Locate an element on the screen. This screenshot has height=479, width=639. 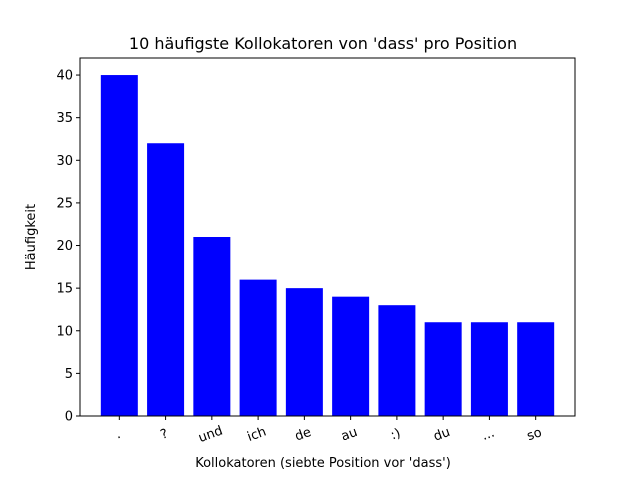
x-tick-label-5: au is located at coordinates (349, 435).